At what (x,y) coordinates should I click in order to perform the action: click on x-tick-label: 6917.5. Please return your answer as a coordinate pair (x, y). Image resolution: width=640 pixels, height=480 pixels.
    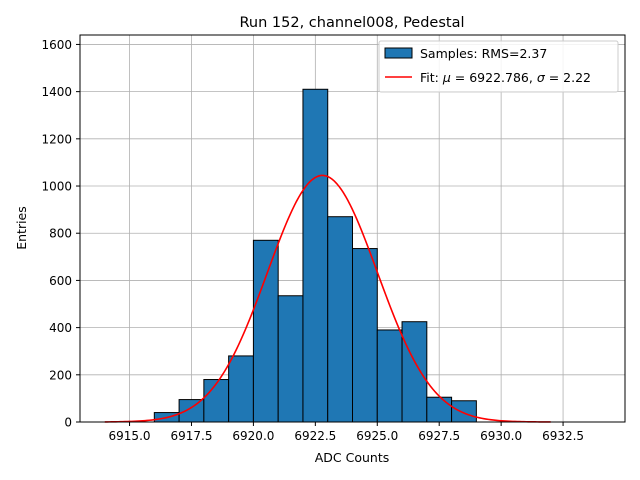
    Looking at the image, I should click on (191, 436).